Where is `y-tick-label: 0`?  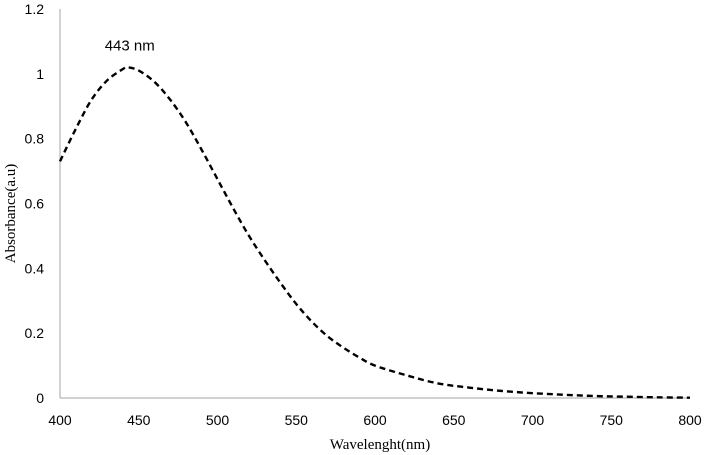 y-tick-label: 0 is located at coordinates (40, 398).